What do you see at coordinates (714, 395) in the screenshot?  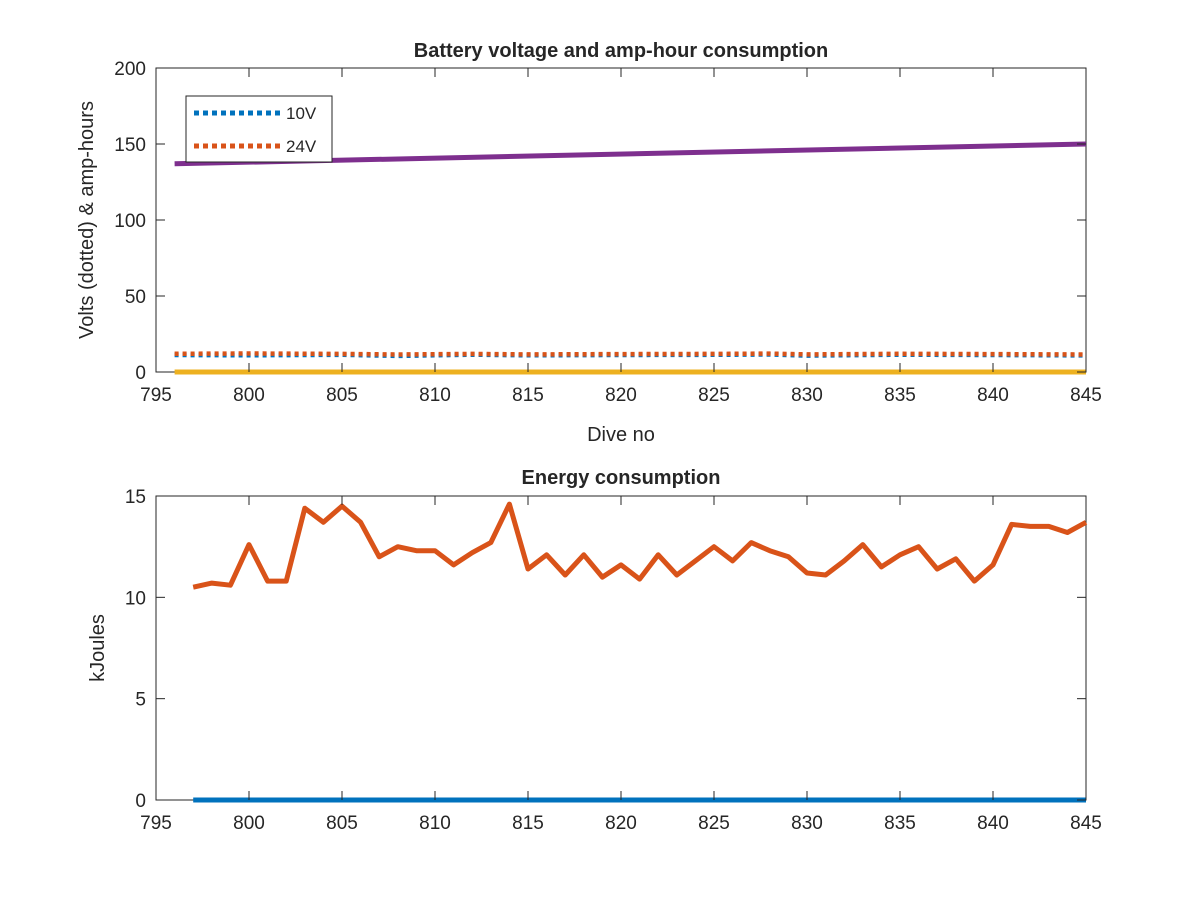 I see `battery-x-tick-label: 825` at bounding box center [714, 395].